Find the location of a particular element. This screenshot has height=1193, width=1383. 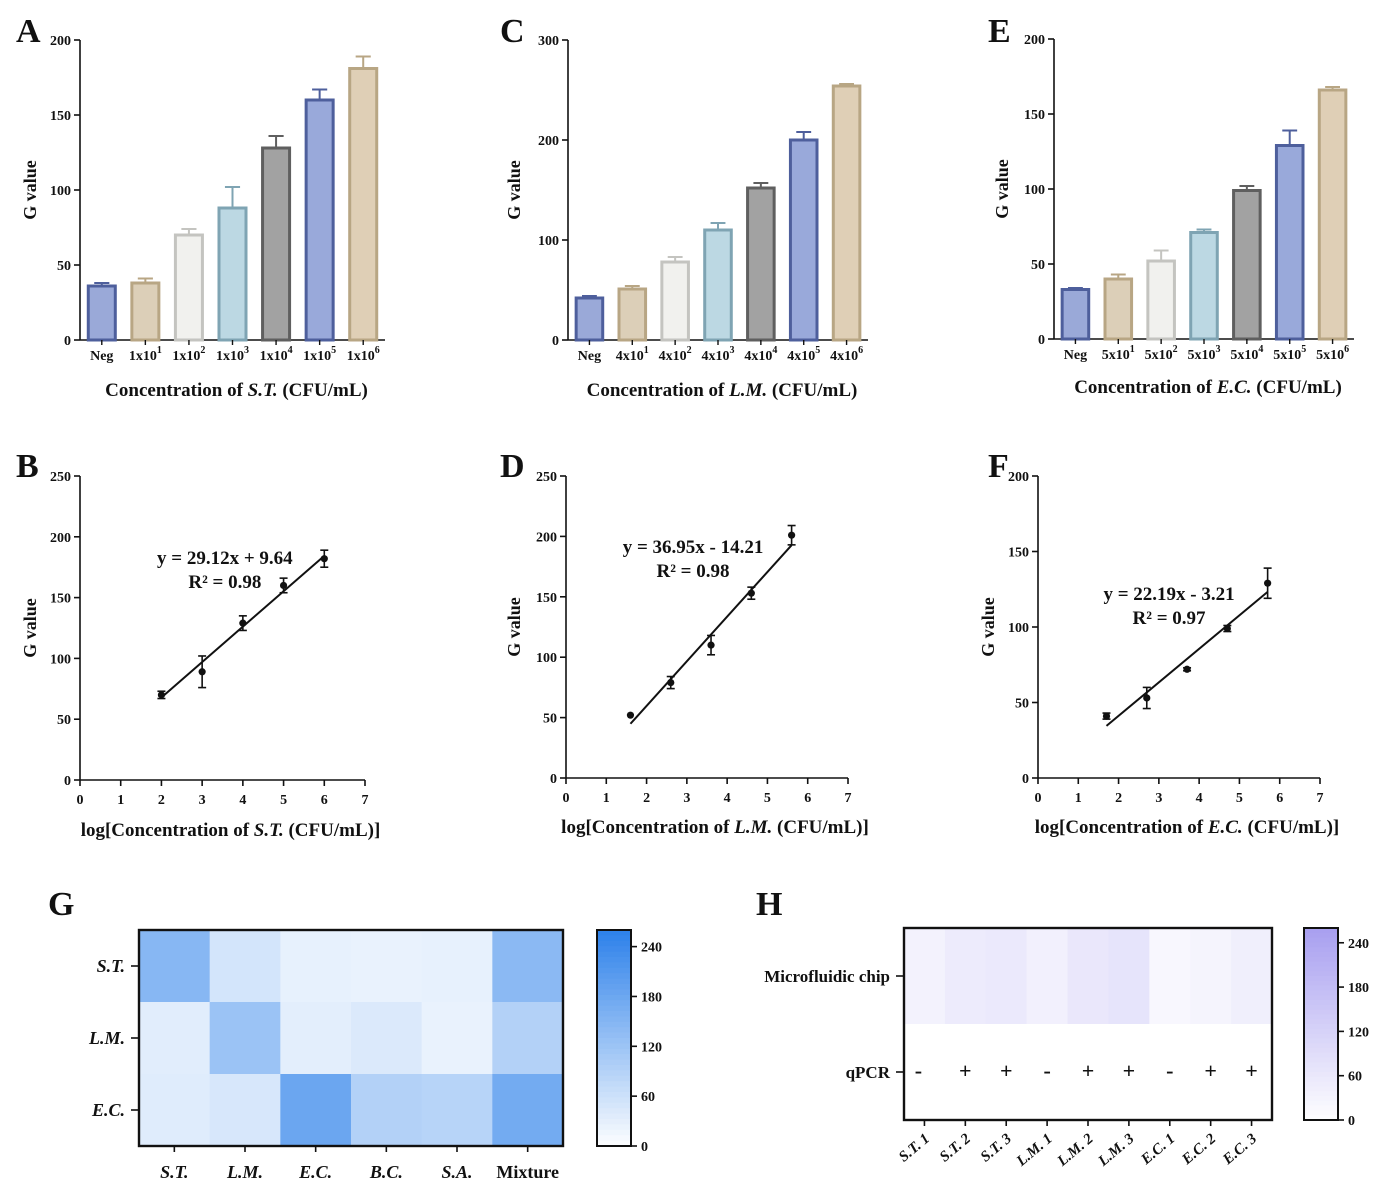

col-label: L.M. 1 is located at coordinates (1034, 1150).